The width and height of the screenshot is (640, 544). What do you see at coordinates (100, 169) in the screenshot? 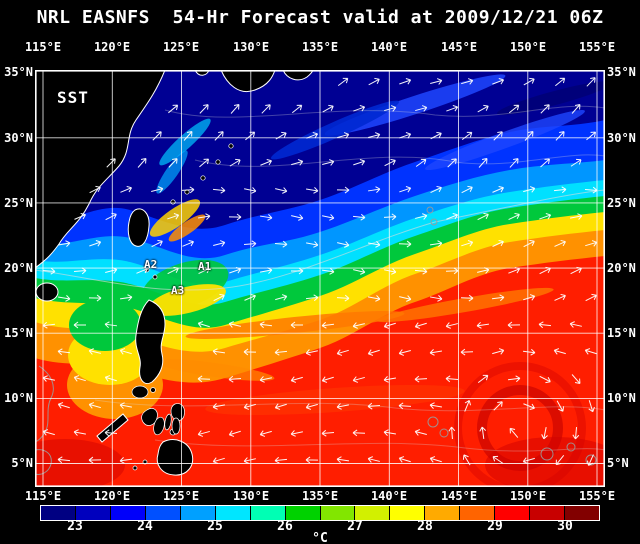
I see `land-china` at bounding box center [100, 169].